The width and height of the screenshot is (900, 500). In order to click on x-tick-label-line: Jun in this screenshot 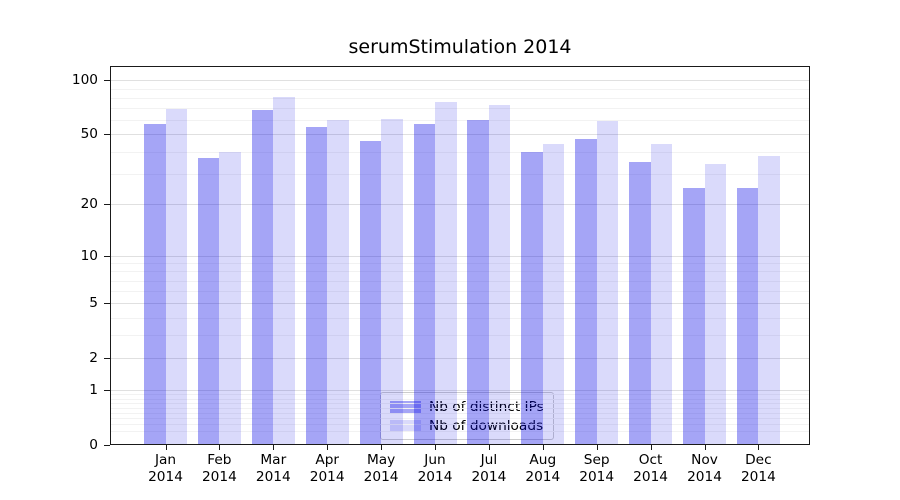, I will do `click(435, 460)`.